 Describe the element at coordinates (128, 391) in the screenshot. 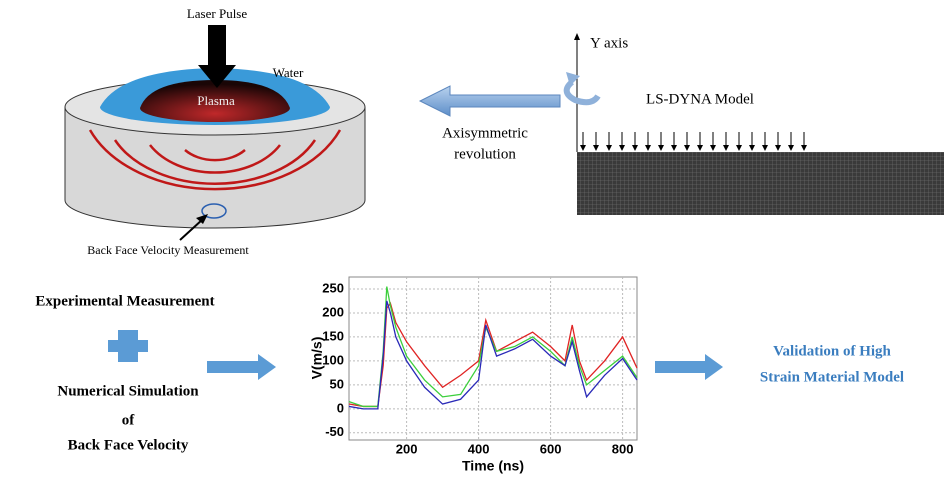

I see `label: Numerical Simulation` at that location.